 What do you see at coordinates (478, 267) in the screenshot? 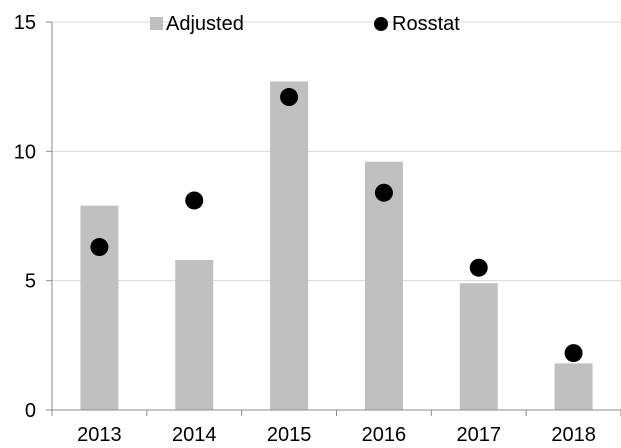
I see `point-rosstat-2017` at bounding box center [478, 267].